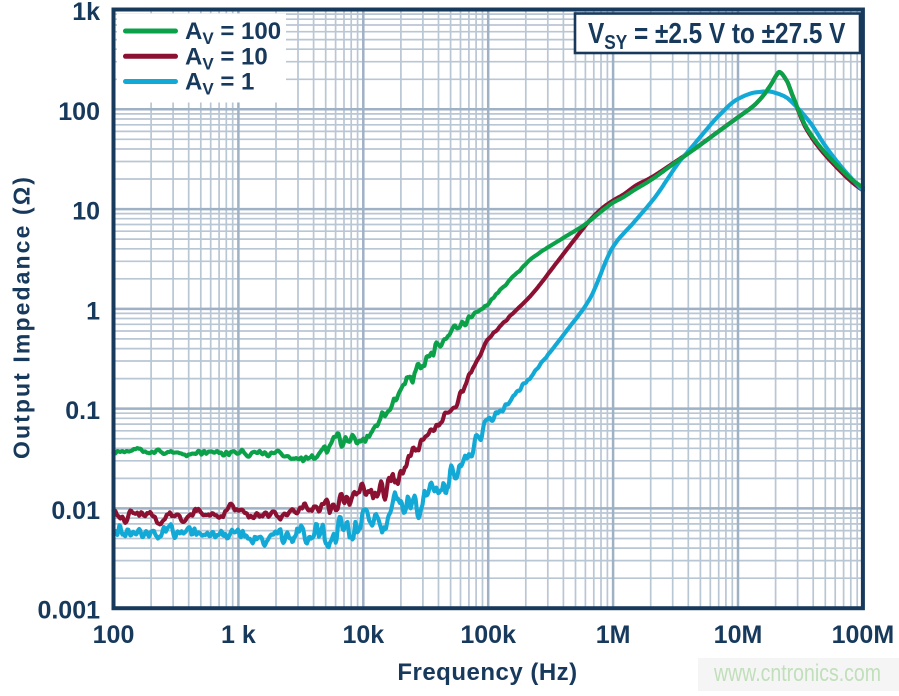 The width and height of the screenshot is (899, 696). What do you see at coordinates (226, 58) in the screenshot?
I see `svg-text: AV = 10` at bounding box center [226, 58].